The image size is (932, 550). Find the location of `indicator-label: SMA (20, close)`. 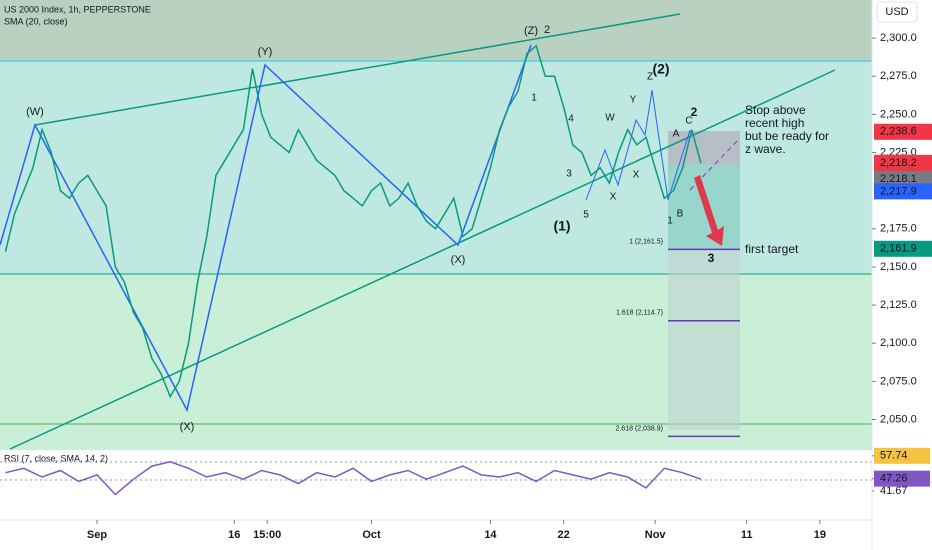

indicator-label: SMA (20, close) is located at coordinates (36, 21).